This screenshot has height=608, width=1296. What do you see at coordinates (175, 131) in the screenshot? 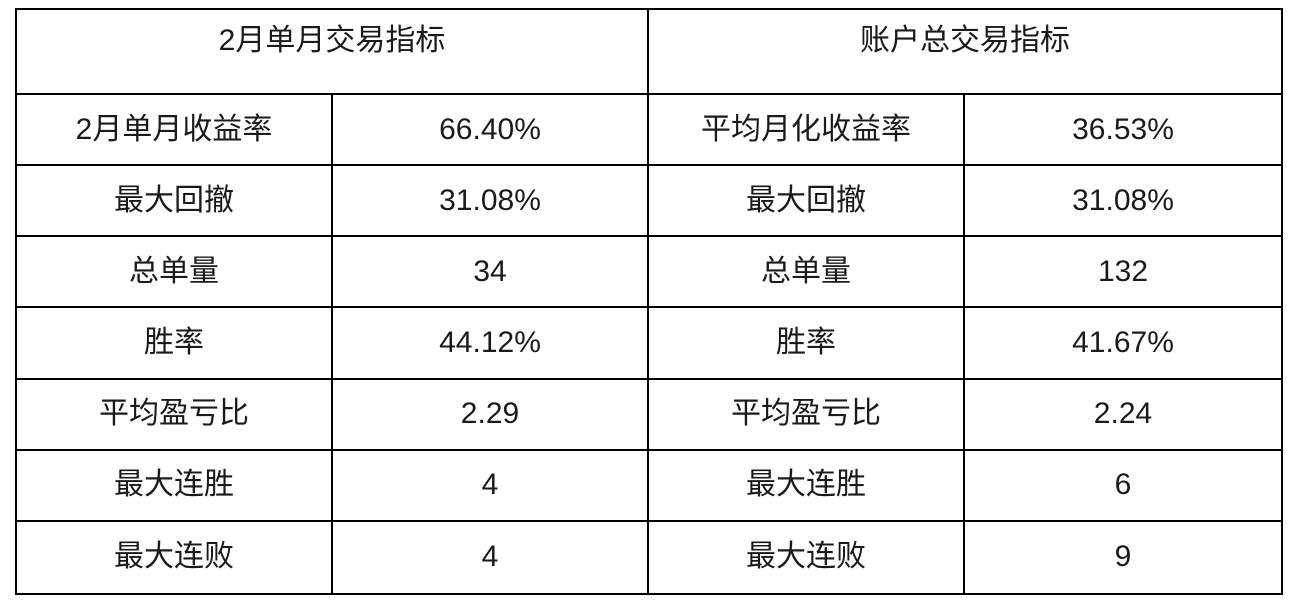
I see `metric-label: 2月单月收益率` at bounding box center [175, 131].